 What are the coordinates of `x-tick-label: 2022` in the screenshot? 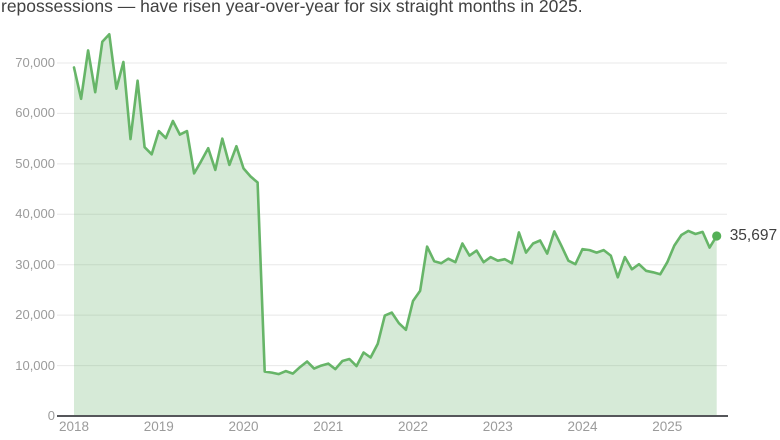 It's located at (413, 426).